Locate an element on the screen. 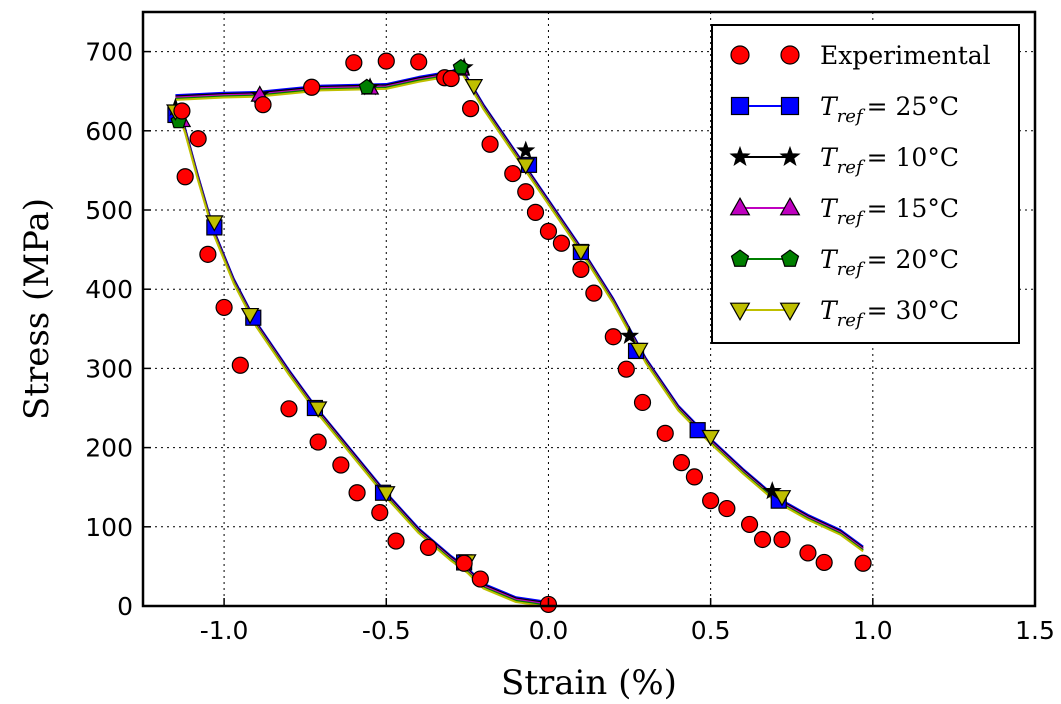  x-tick-label: 0.5 is located at coordinates (711, 630).